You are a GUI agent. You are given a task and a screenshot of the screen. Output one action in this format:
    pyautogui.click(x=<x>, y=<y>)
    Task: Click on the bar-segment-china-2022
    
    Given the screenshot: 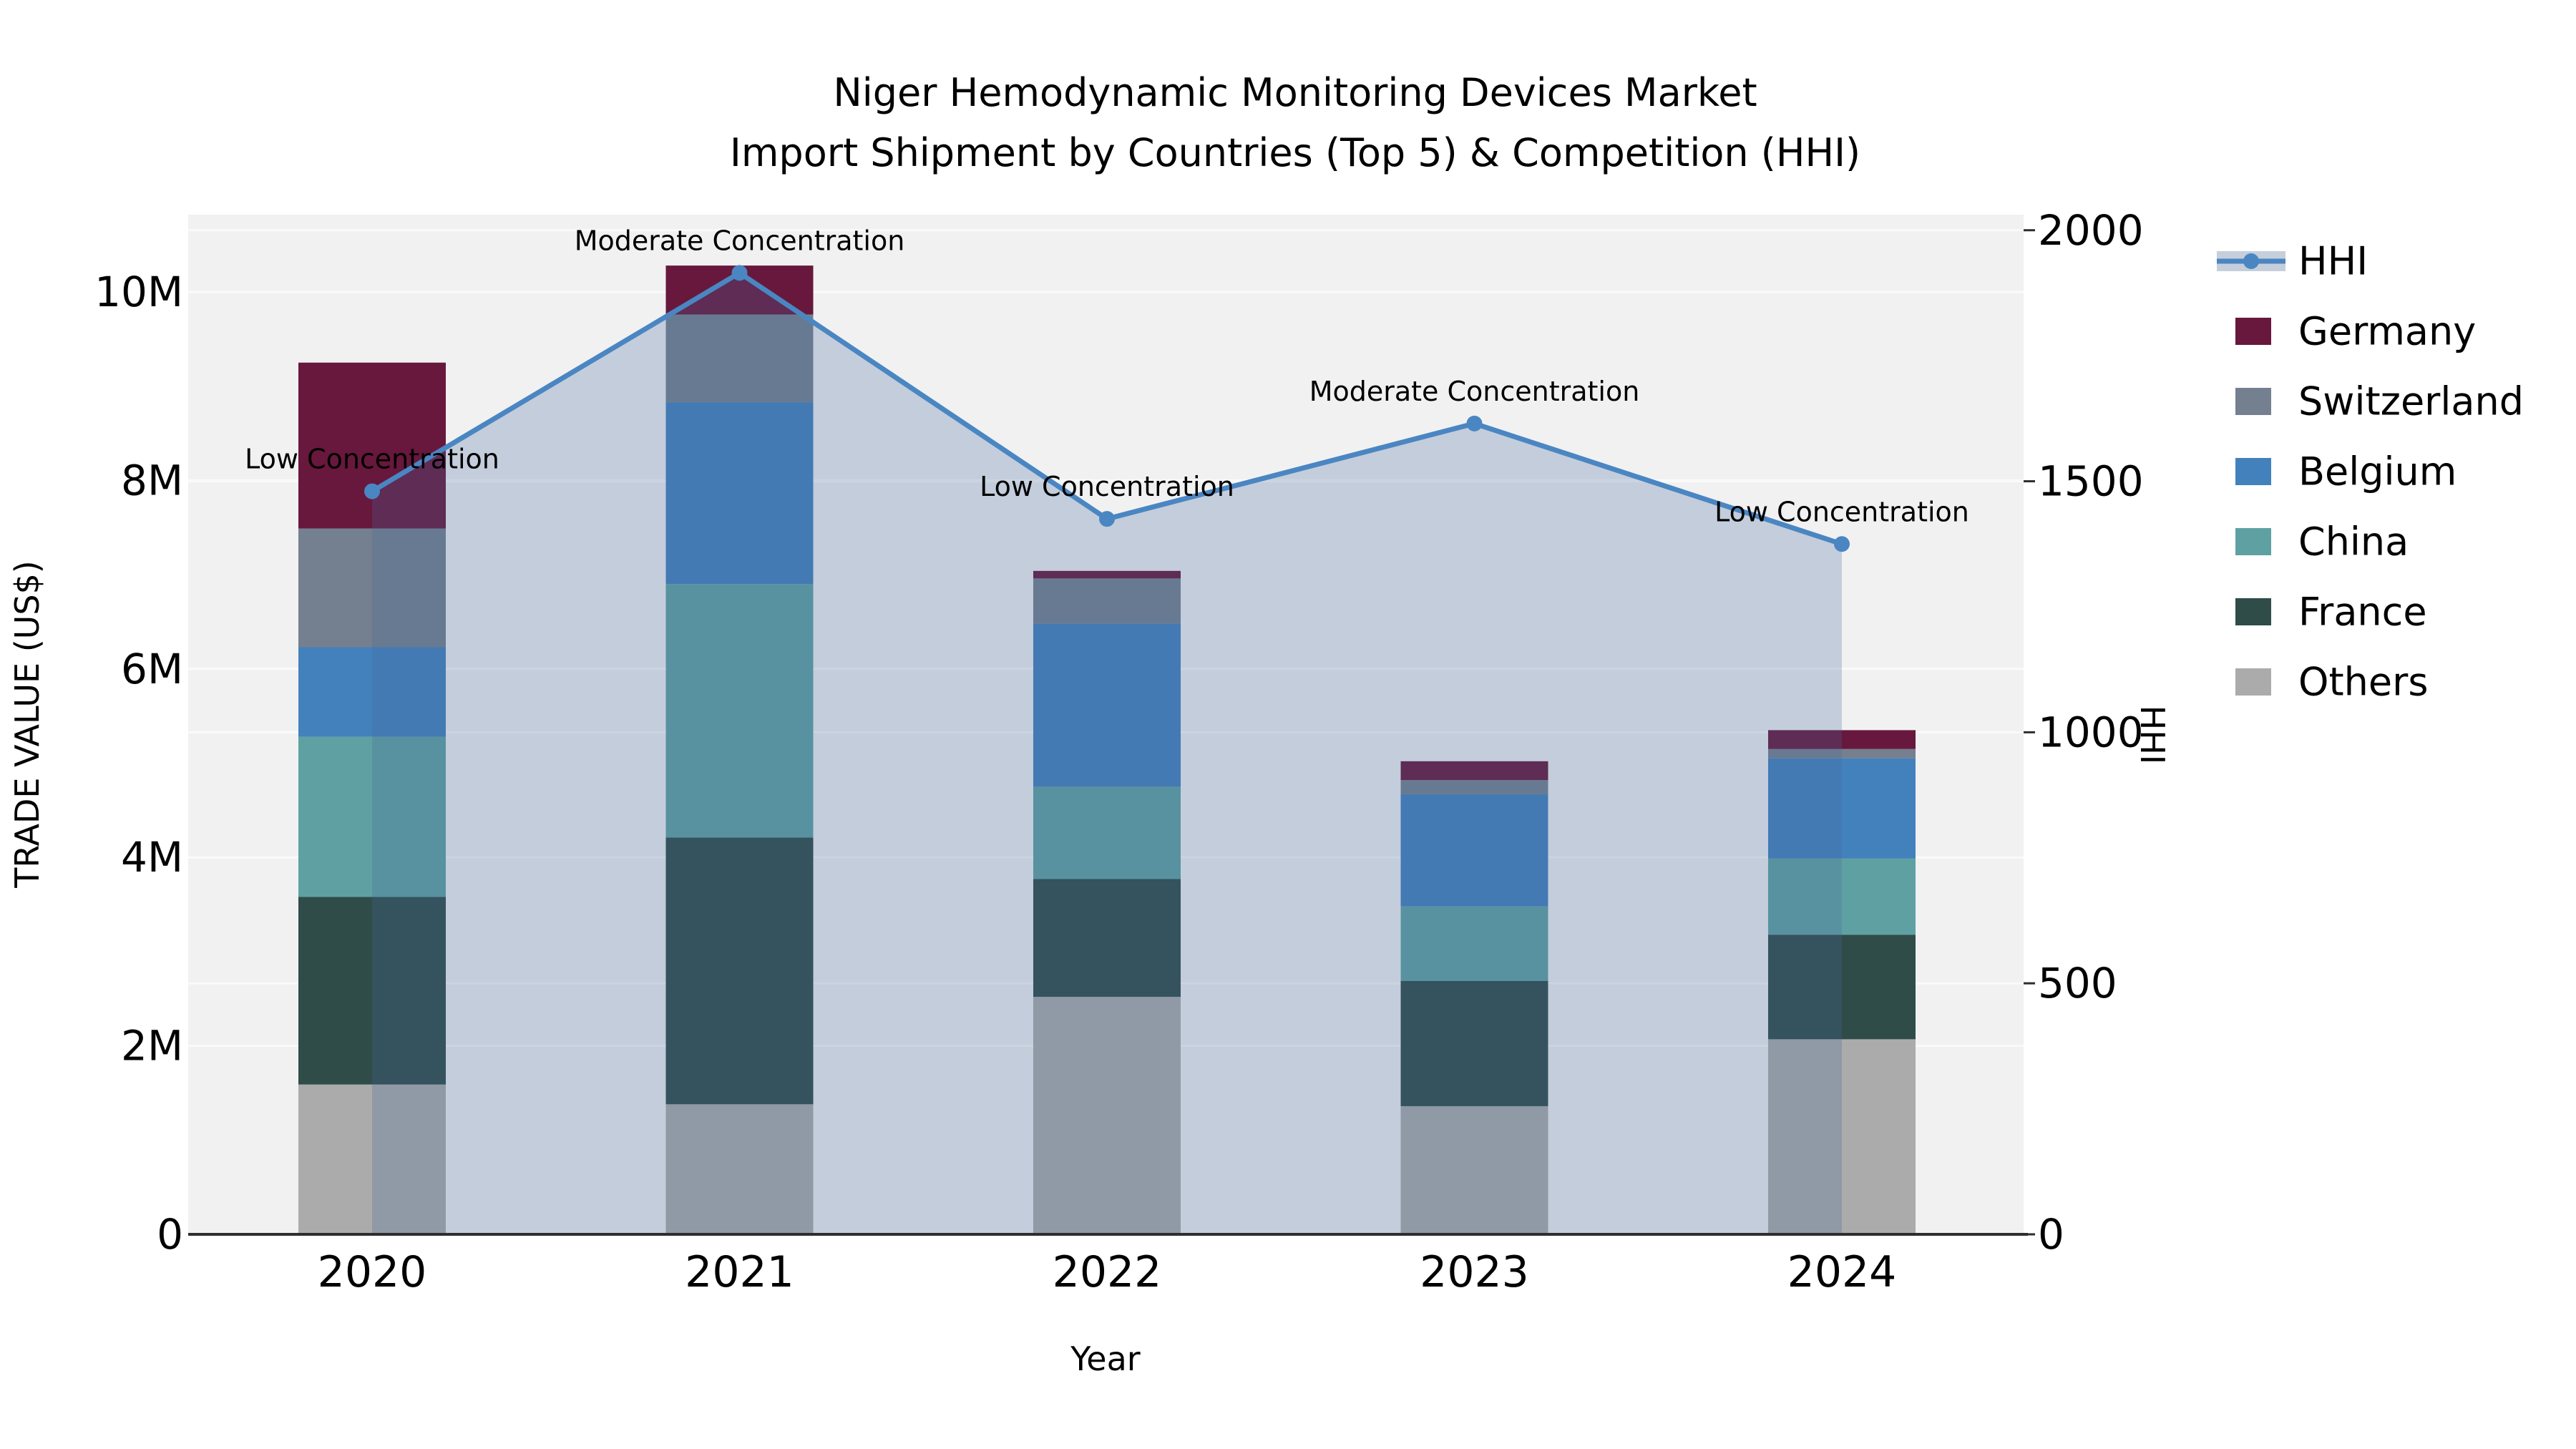 What is the action you would take?
    pyautogui.click(x=1107, y=832)
    